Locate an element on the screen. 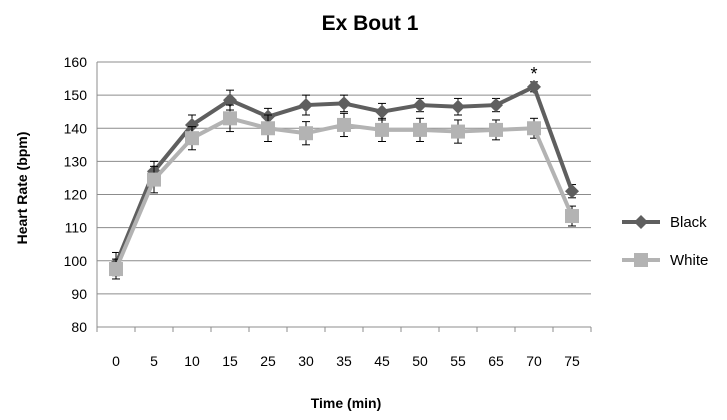  y-tick-label-90: 90 is located at coordinates (79, 294).